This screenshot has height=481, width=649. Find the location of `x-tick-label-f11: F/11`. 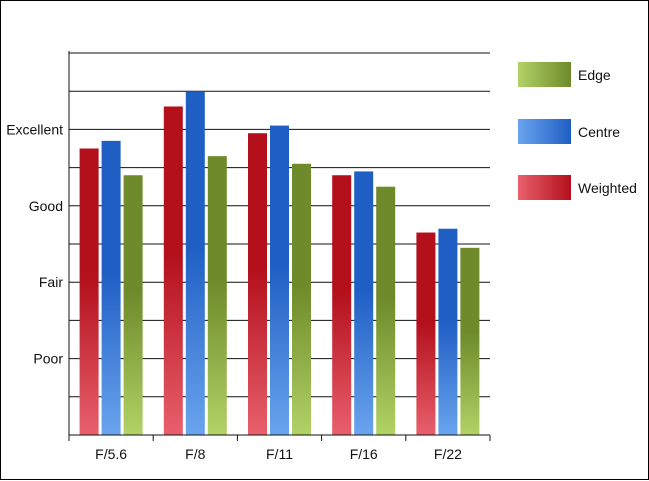

x-tick-label-f11: F/11 is located at coordinates (279, 454).